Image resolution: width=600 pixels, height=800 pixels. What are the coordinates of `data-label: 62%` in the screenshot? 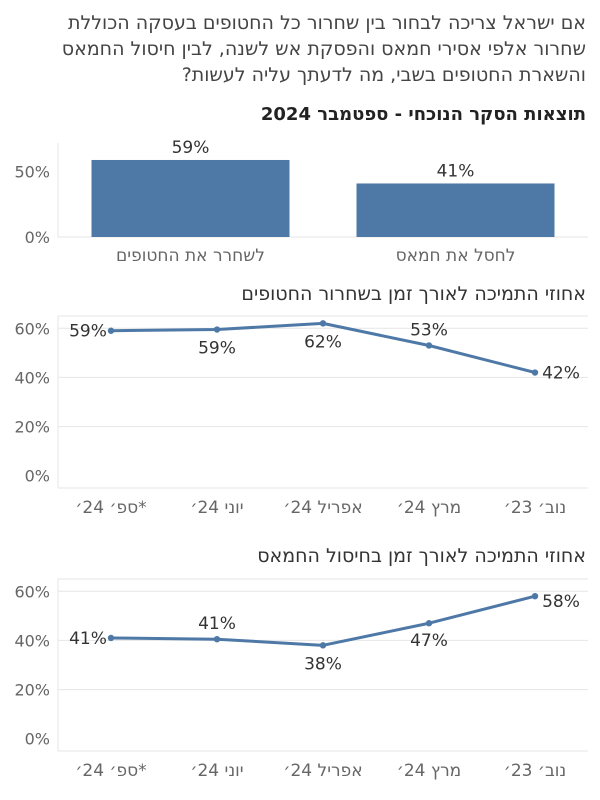 It's located at (323, 342).